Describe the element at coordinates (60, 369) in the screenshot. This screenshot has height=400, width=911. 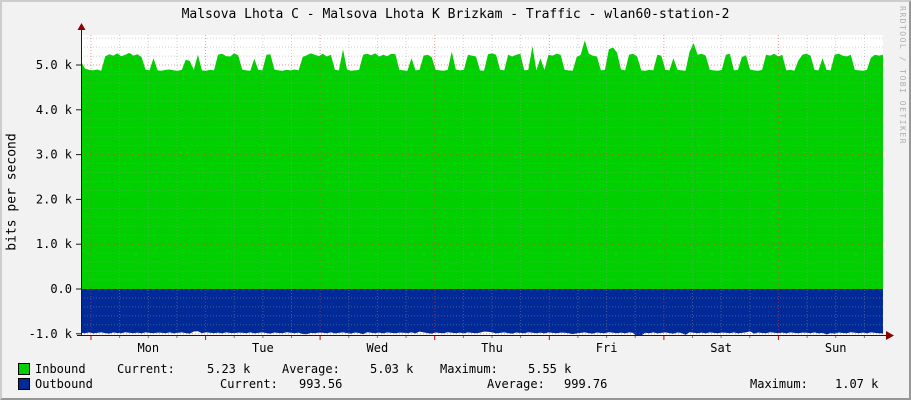
I see `inbound-legend-label: Inbound` at that location.